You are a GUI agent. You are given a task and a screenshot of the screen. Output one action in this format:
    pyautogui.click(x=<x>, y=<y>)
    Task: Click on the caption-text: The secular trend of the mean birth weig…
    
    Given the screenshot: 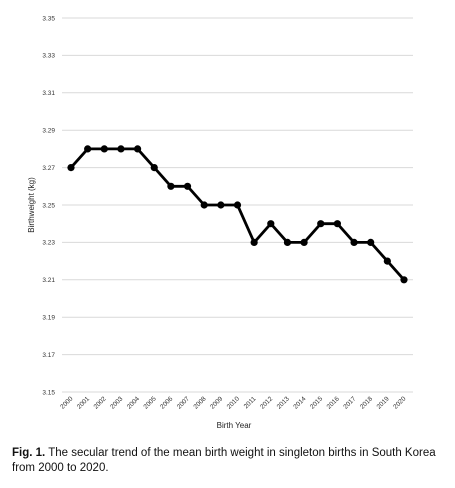 What is the action you would take?
    pyautogui.click(x=224, y=460)
    